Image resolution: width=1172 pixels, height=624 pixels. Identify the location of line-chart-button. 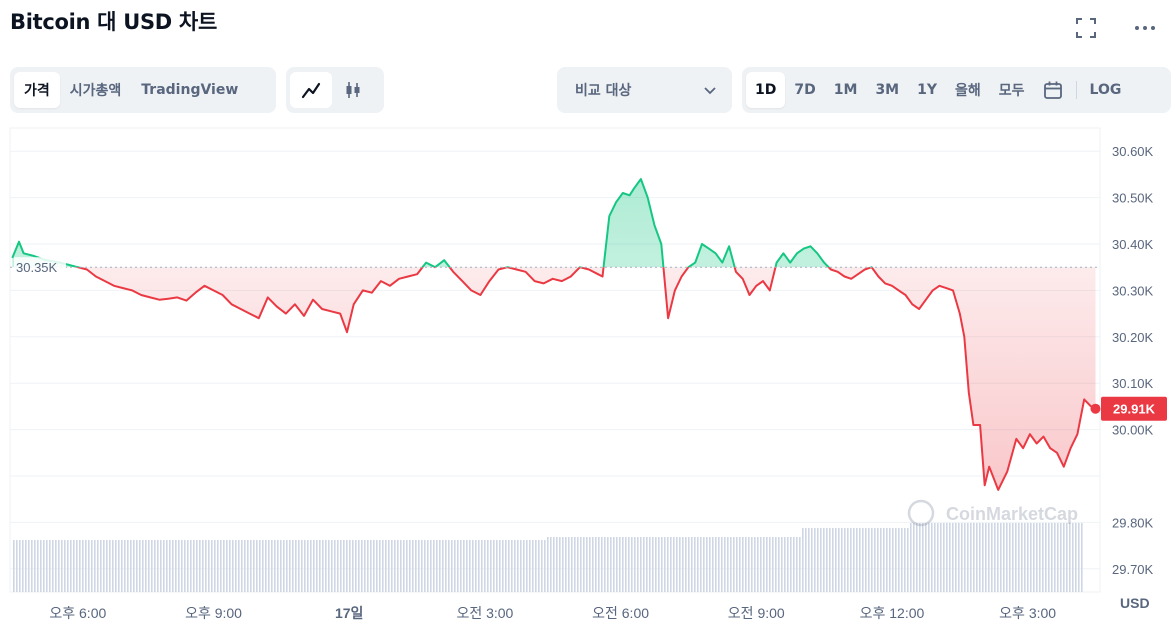
(311, 90).